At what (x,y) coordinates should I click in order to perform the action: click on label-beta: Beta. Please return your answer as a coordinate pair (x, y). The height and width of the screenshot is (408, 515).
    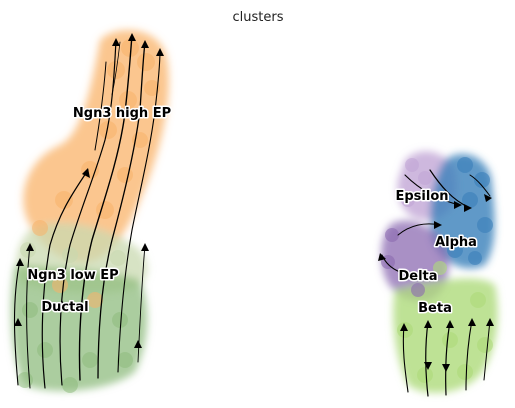
    Looking at the image, I should click on (435, 308).